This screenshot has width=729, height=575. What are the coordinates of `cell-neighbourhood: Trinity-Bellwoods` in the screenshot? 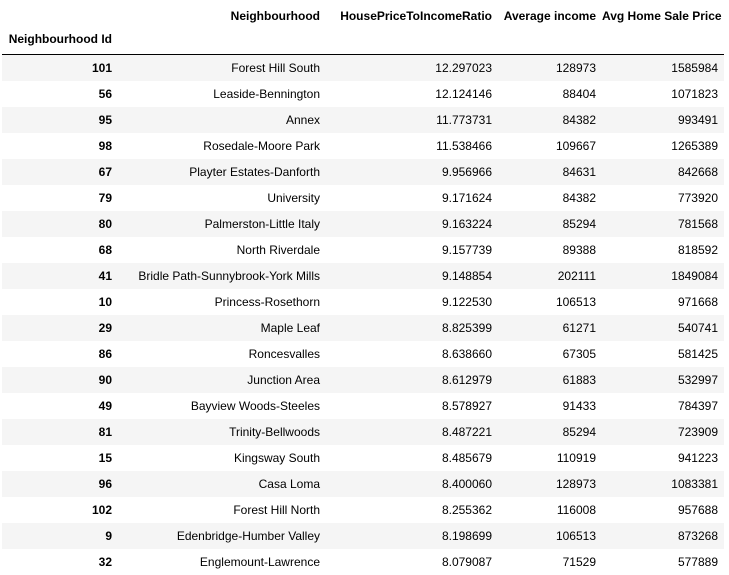 It's located at (274, 431).